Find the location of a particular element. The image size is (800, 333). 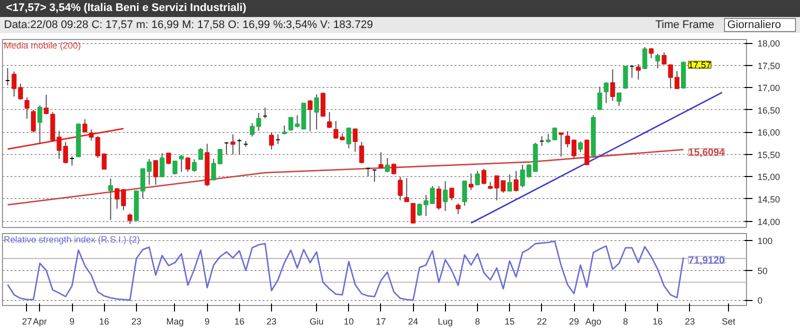

x-tick-label: Ago is located at coordinates (593, 321).